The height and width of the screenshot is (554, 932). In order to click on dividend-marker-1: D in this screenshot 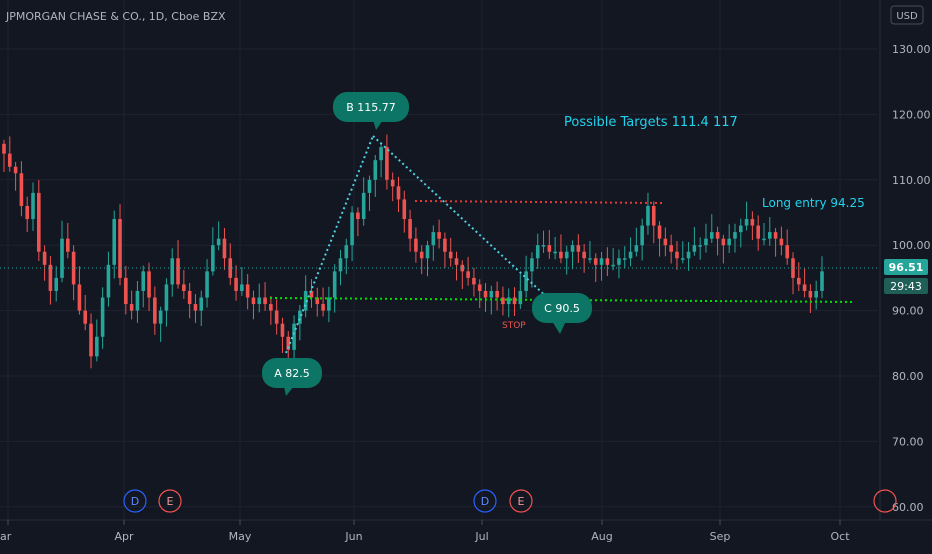, I will do `click(135, 501)`.